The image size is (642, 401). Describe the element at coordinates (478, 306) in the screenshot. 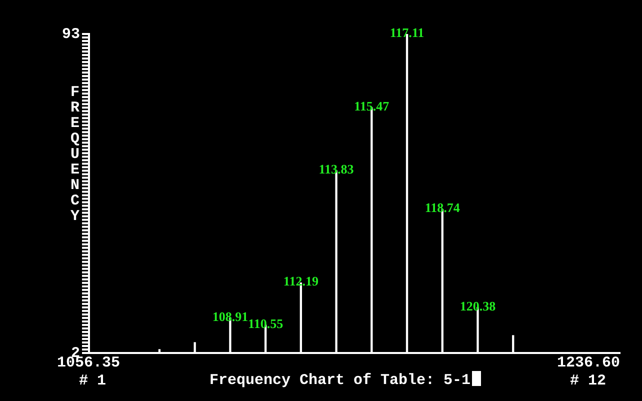

I see `x-tick-label: 120.38` at that location.